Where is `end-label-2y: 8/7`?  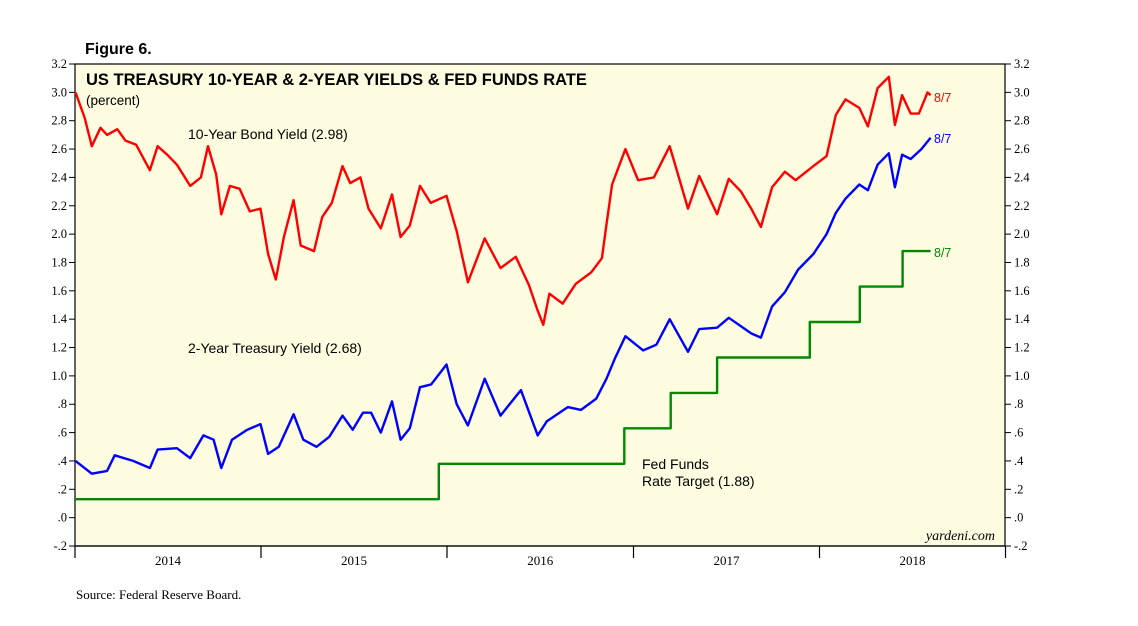 end-label-2y: 8/7 is located at coordinates (942, 139).